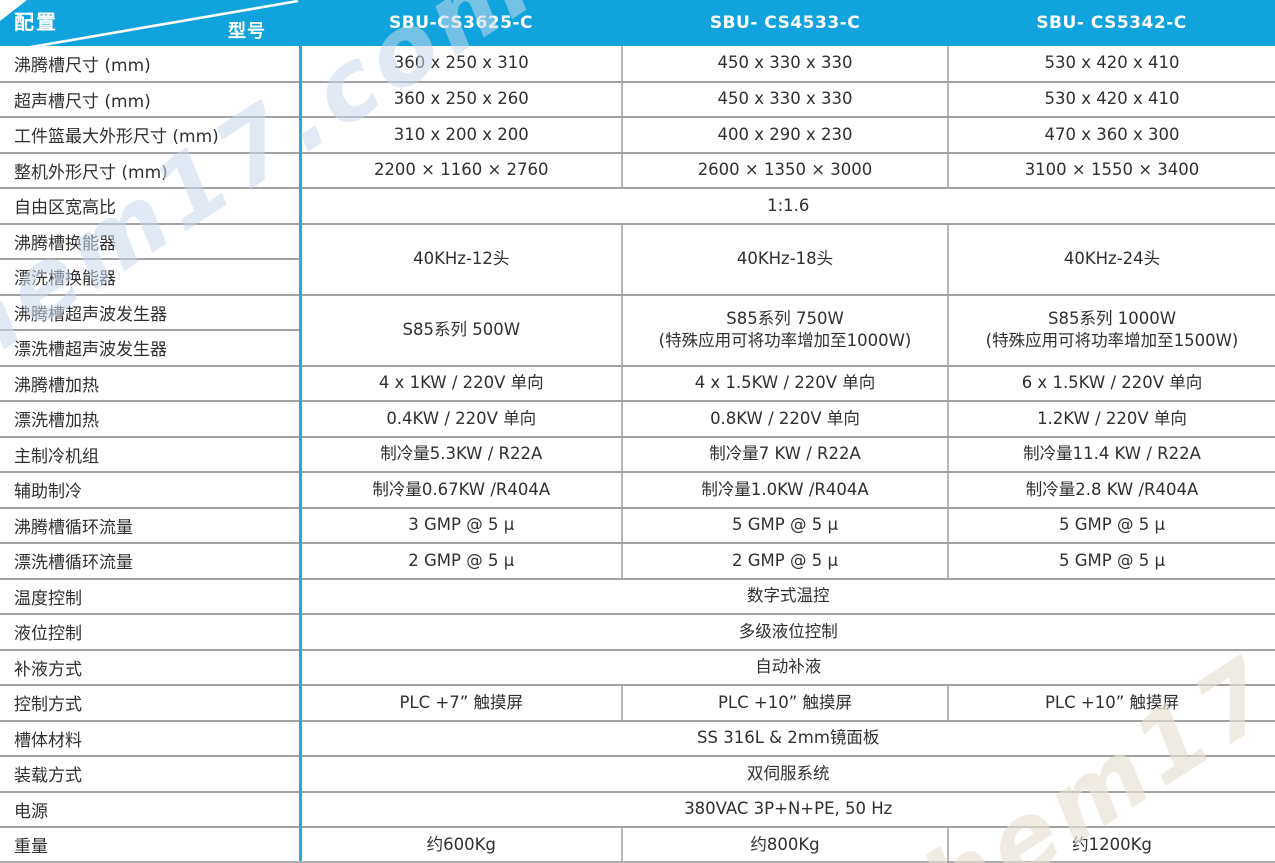 The image size is (1275, 863). I want to click on spec-value: 400 x 290 x 230, so click(784, 135).